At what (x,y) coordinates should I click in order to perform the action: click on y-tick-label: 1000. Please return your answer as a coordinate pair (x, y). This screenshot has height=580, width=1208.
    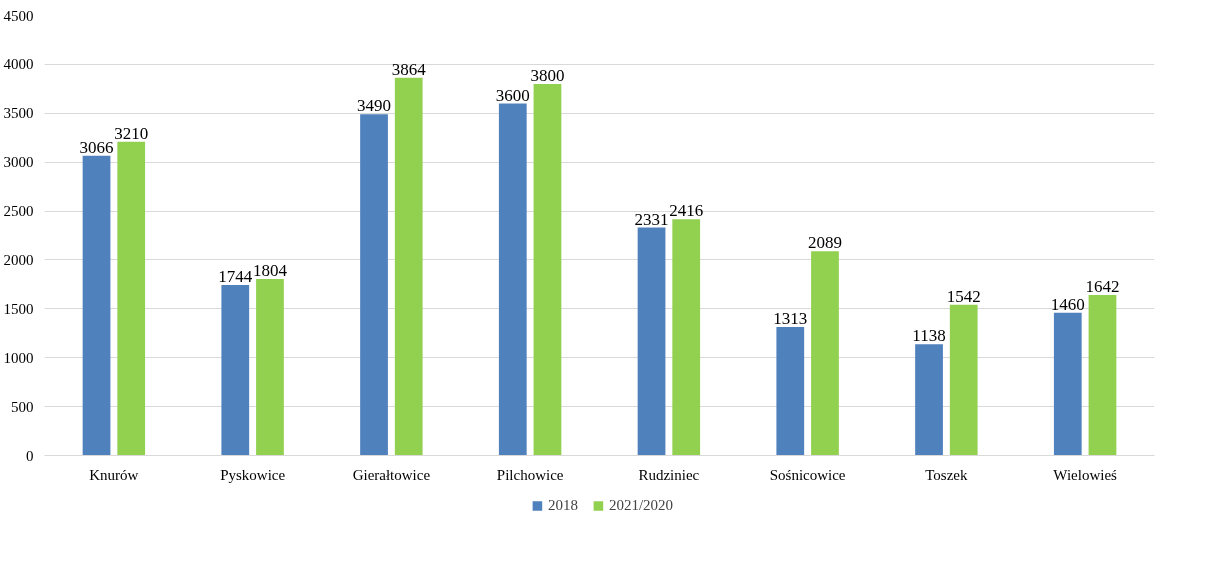
    Looking at the image, I should click on (18, 357).